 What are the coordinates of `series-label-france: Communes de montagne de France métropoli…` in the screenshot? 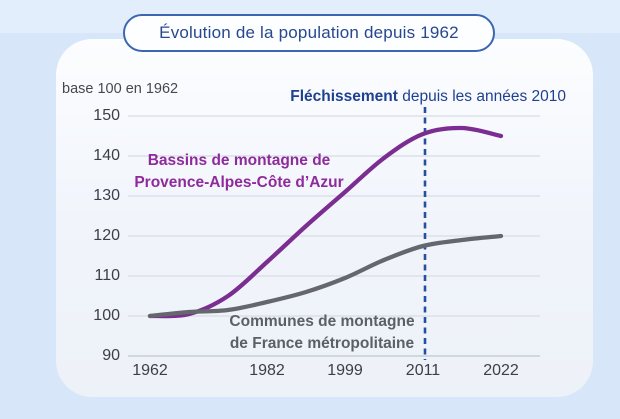 It's located at (322, 333).